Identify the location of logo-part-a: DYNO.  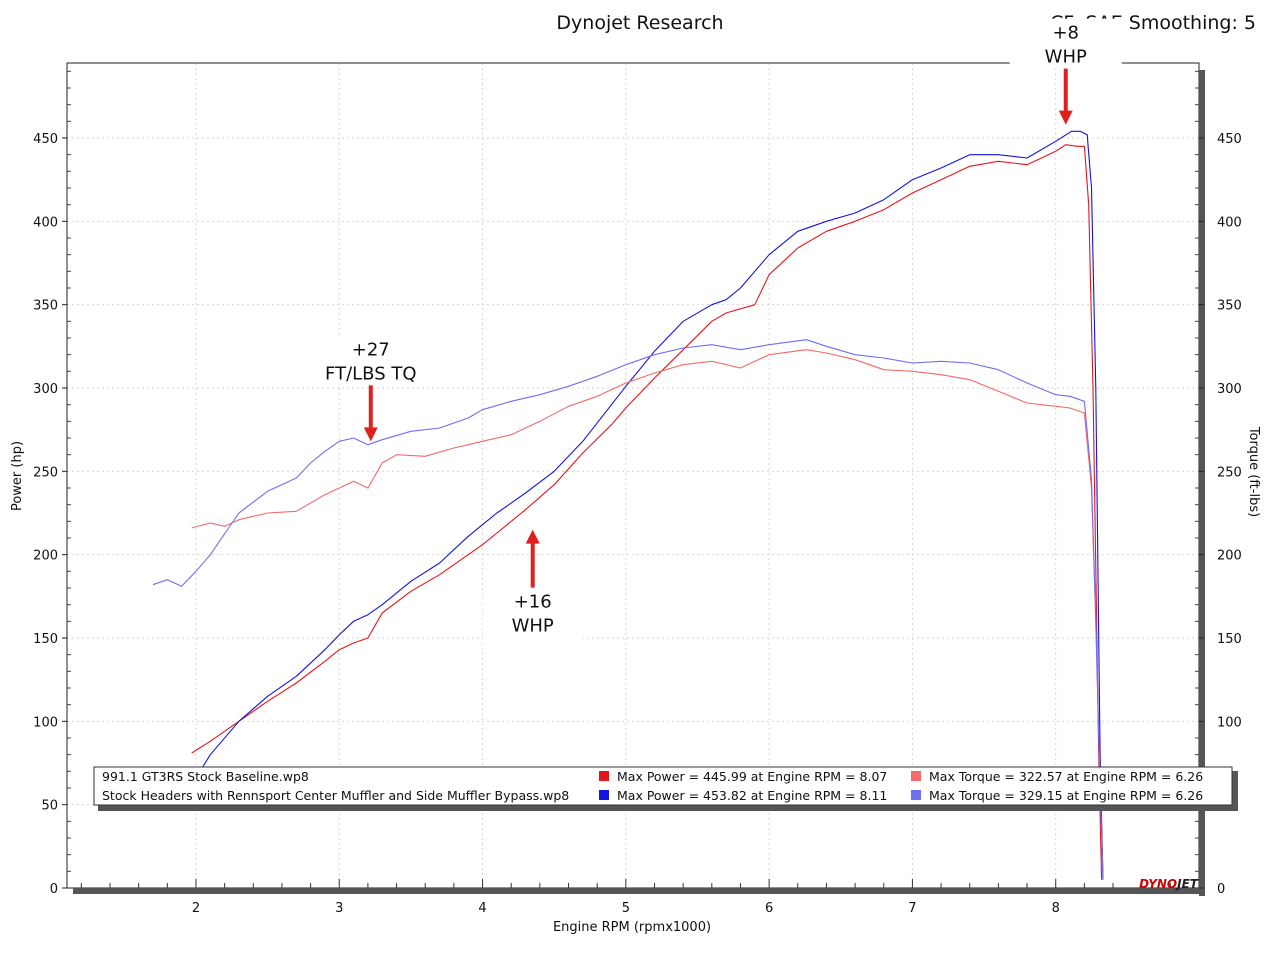
(1158, 884).